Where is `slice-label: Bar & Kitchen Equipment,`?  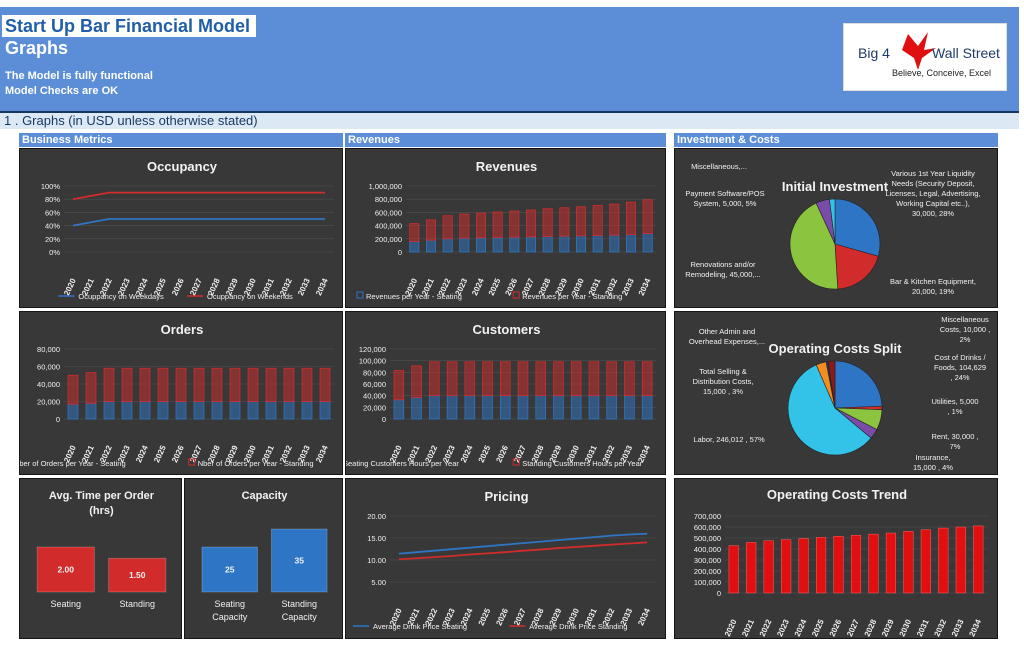 slice-label: Bar & Kitchen Equipment, is located at coordinates (933, 281).